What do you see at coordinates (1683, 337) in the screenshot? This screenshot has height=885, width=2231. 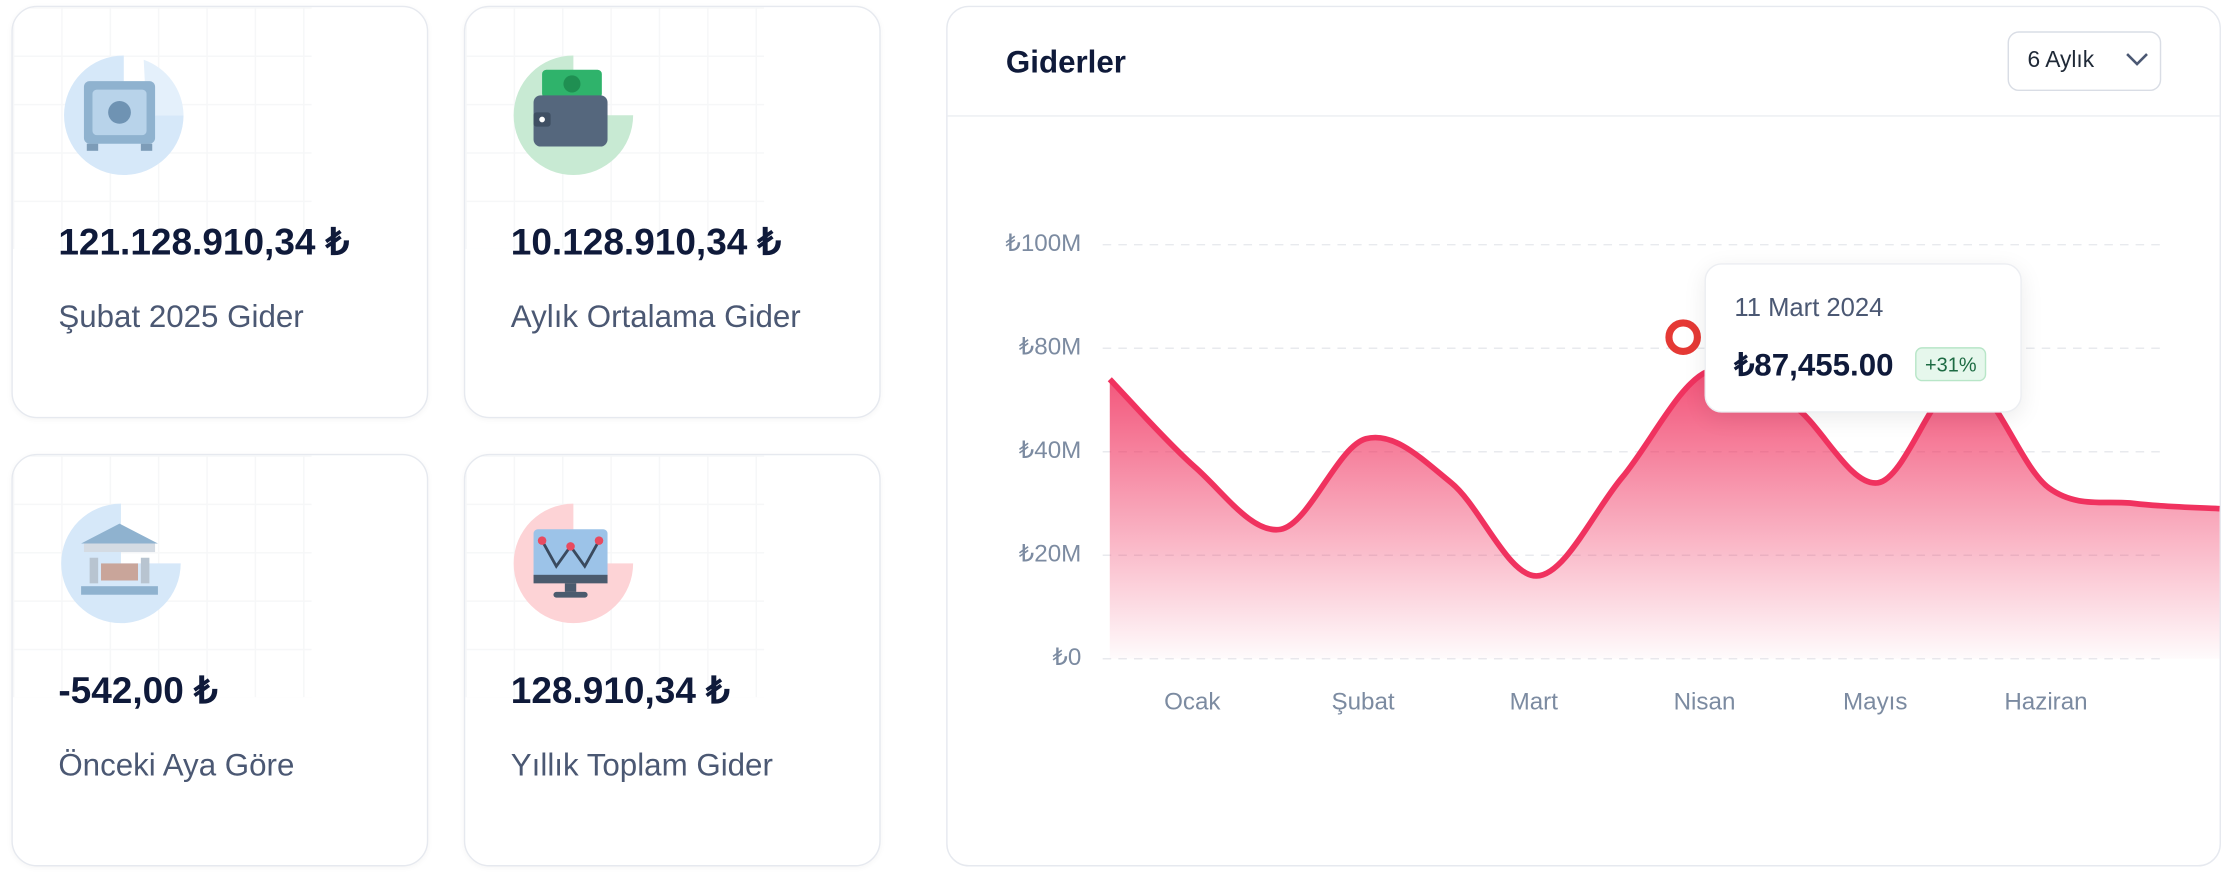 I see `hover-marker` at bounding box center [1683, 337].